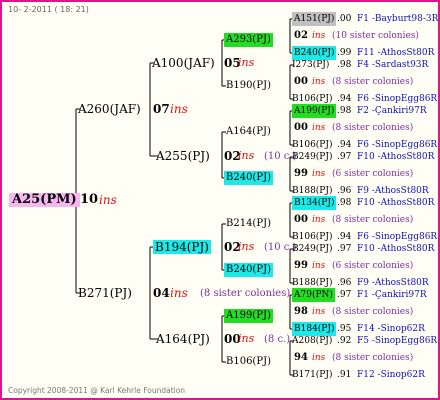  What do you see at coordinates (319, 36) in the screenshot?
I see `gen4-ins-1: ins` at bounding box center [319, 36].